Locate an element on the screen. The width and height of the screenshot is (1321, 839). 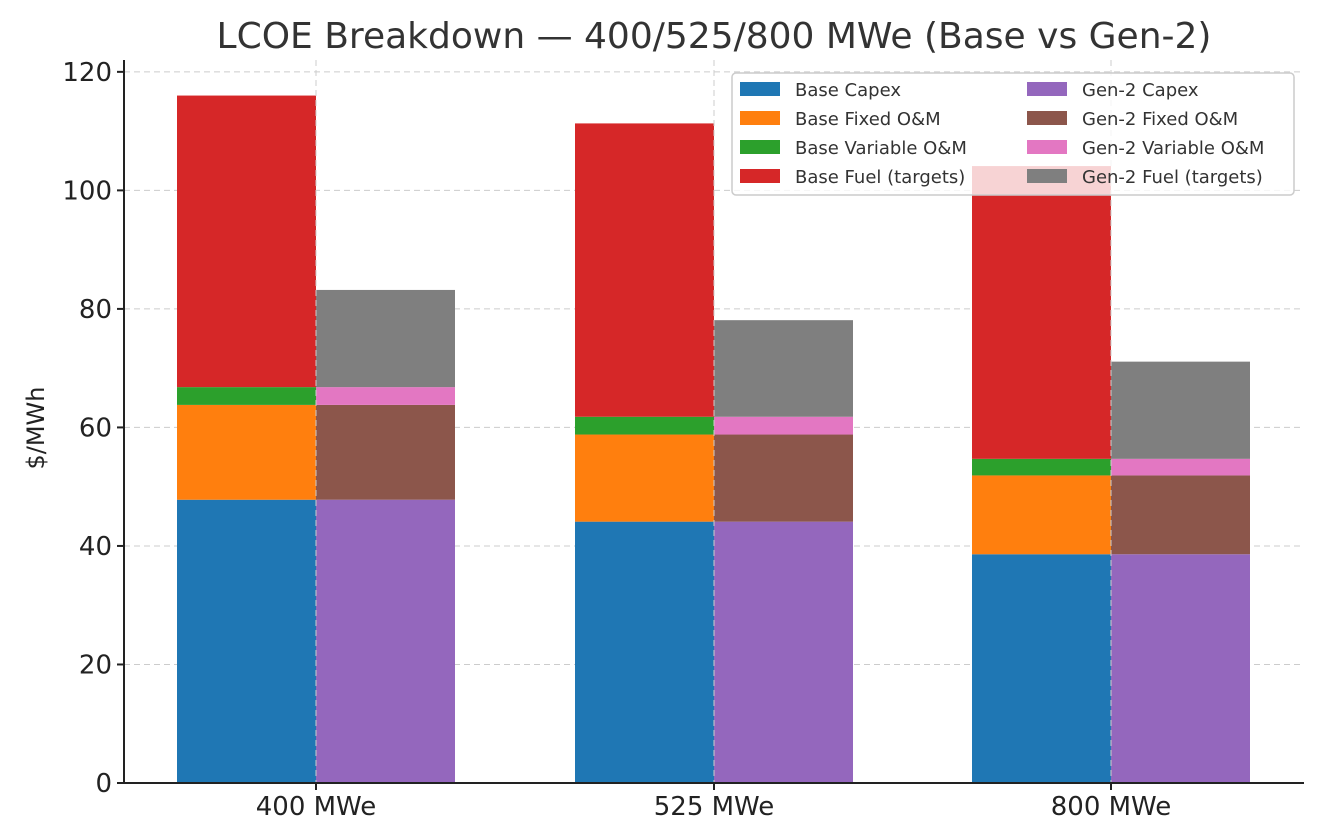
legend-entry: Base Capex is located at coordinates (848, 90).